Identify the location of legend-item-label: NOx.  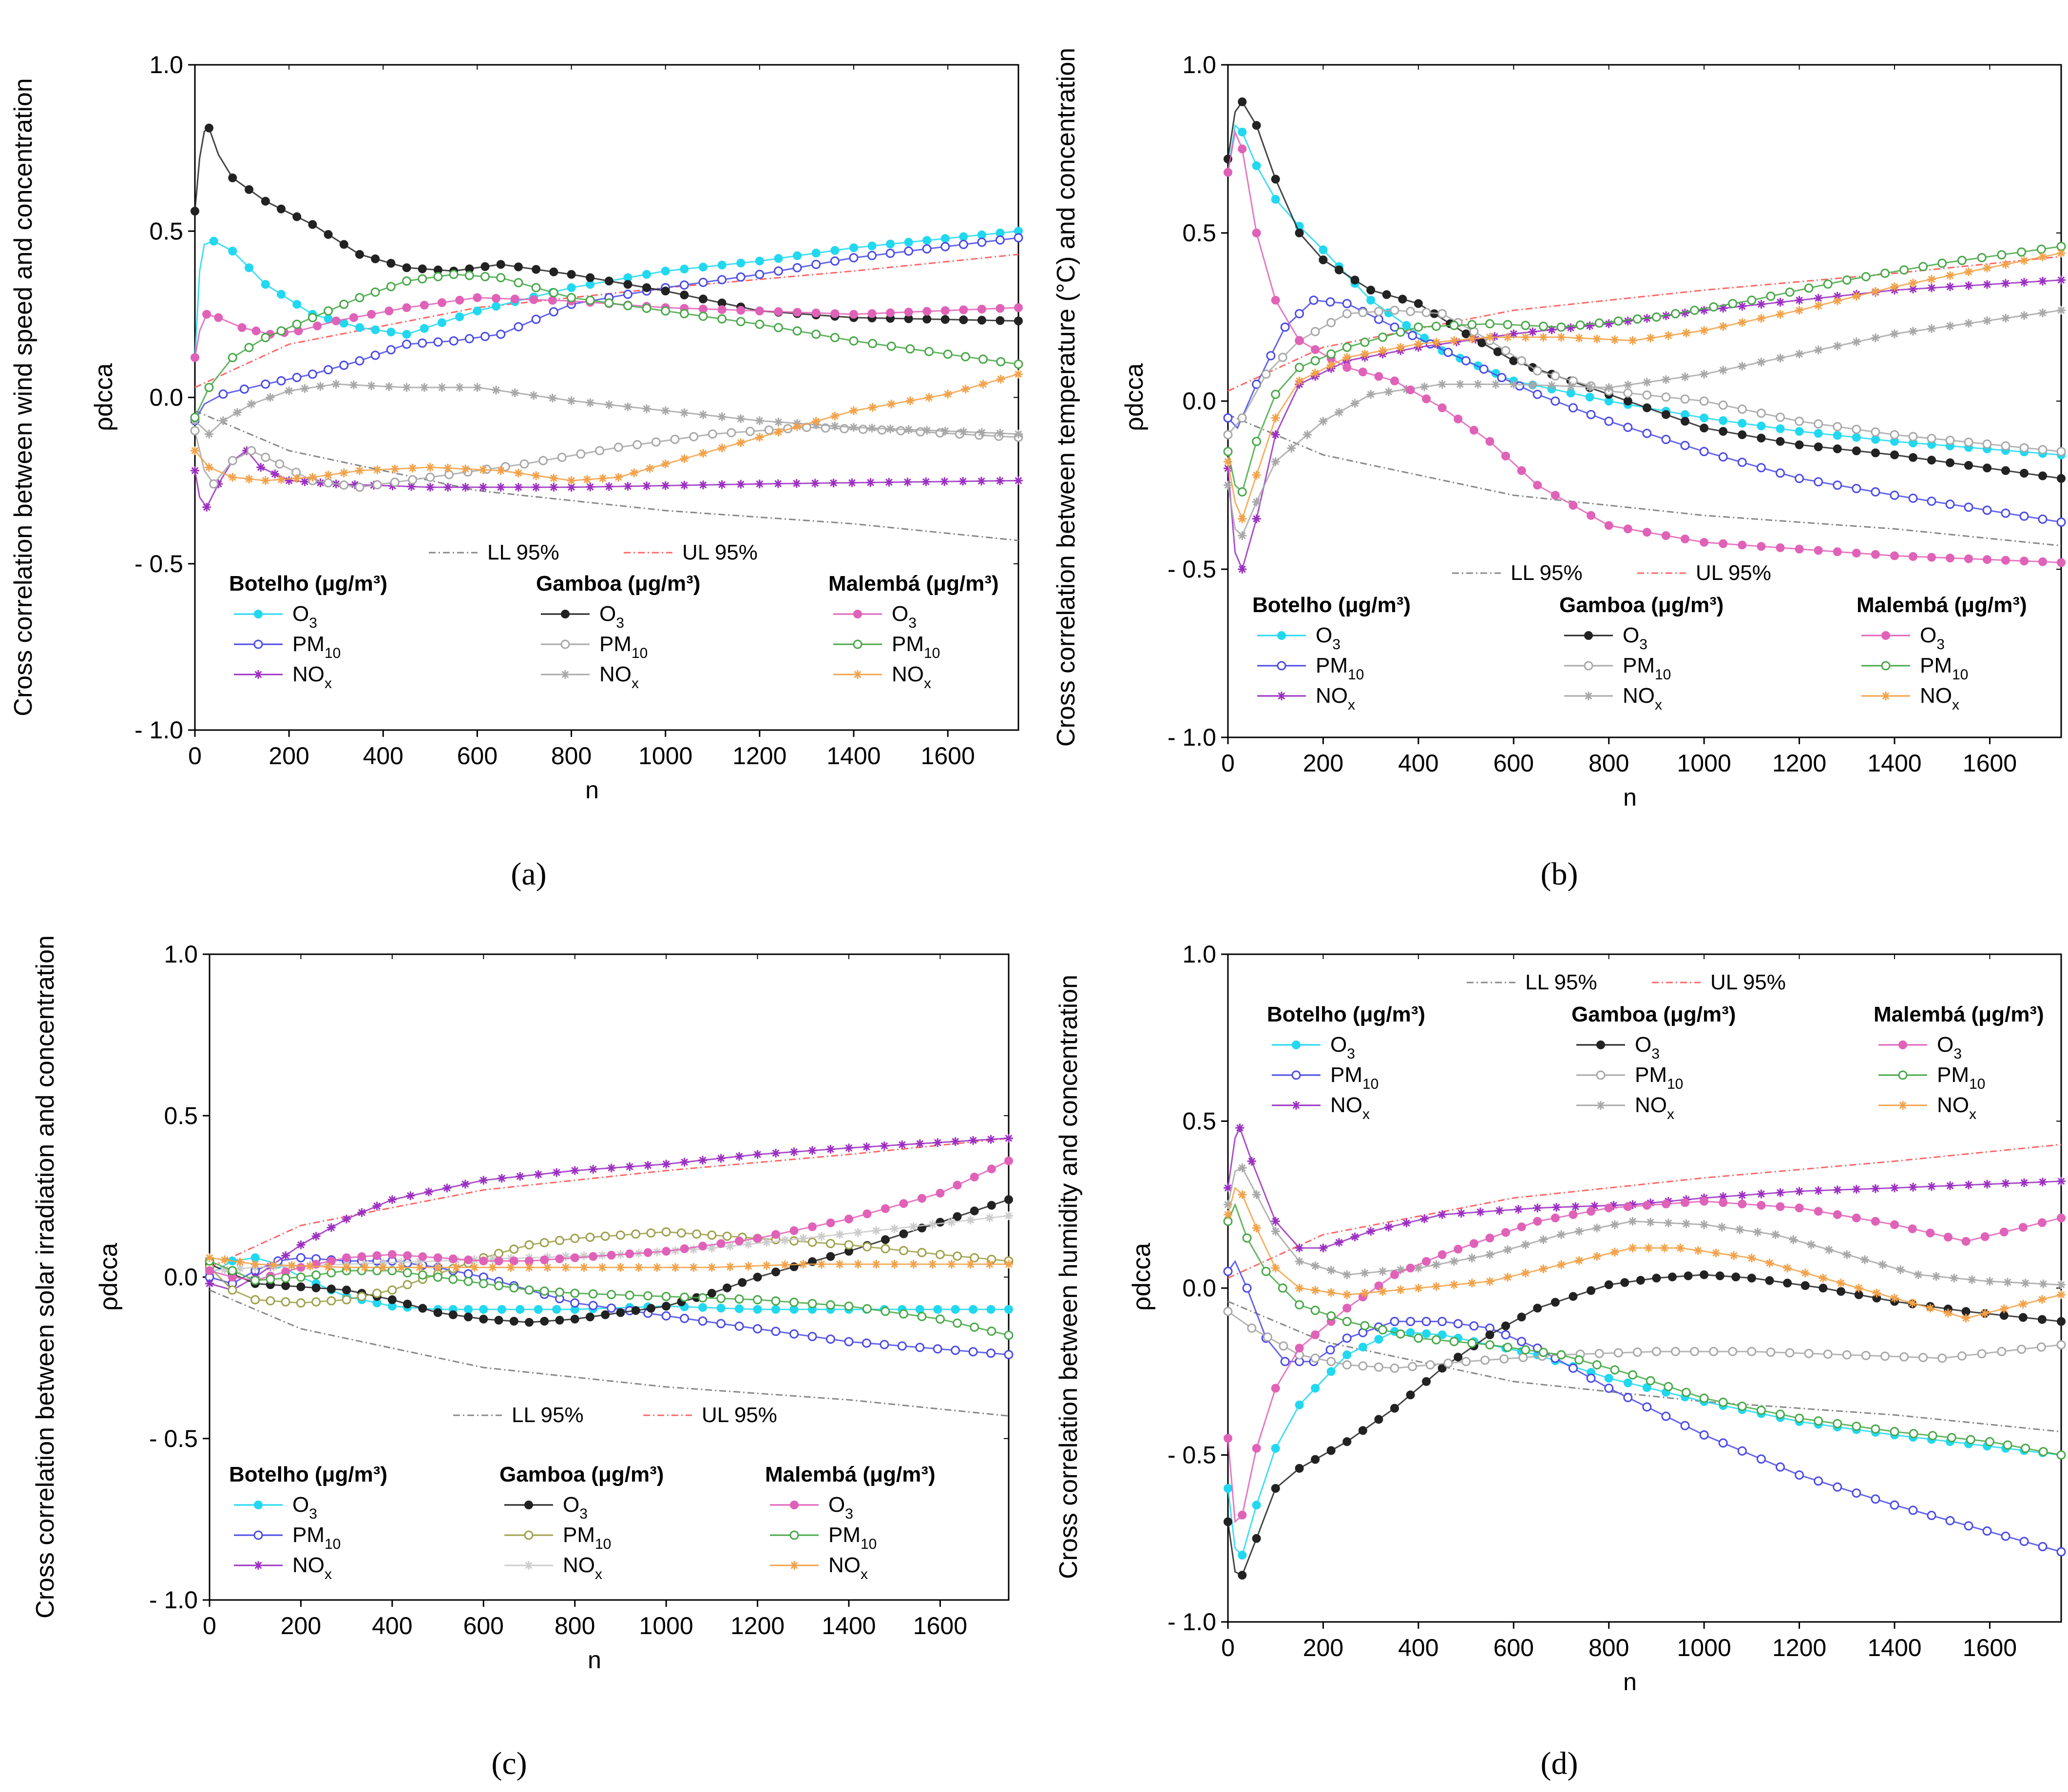
(1939, 699).